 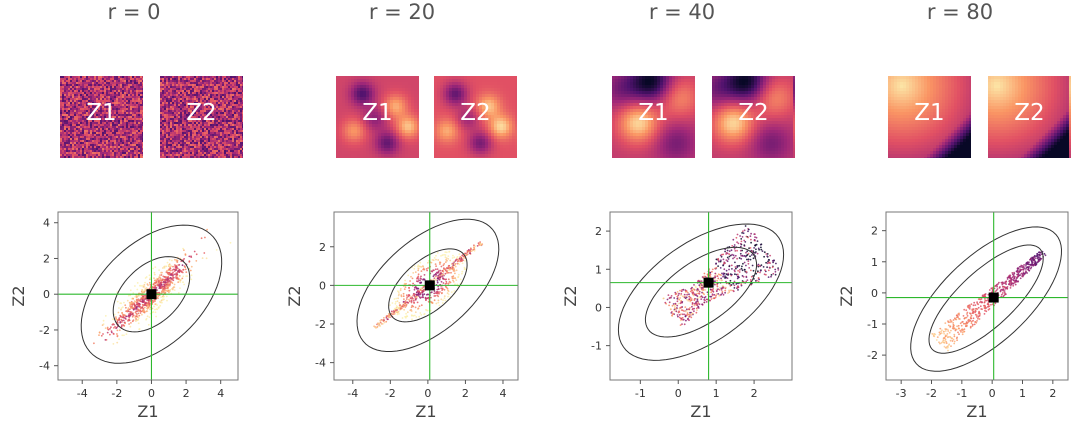 What do you see at coordinates (124, 316) in the screenshot?
I see `scatter-plot: -4 -2 0 2 4 -4 -2 0 2 4 Z1 Z2` at bounding box center [124, 316].